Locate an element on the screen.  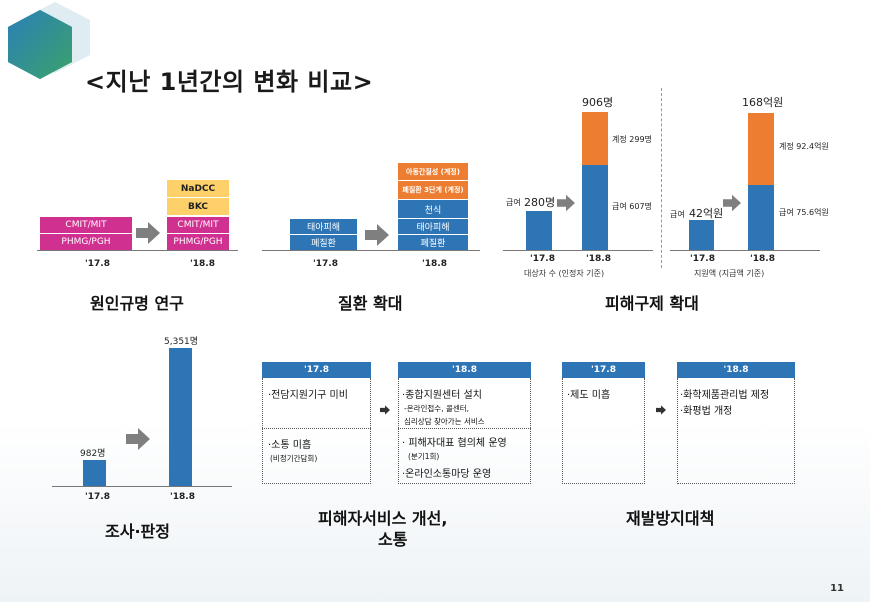
p1-before-label: '17.8 is located at coordinates (97, 264).